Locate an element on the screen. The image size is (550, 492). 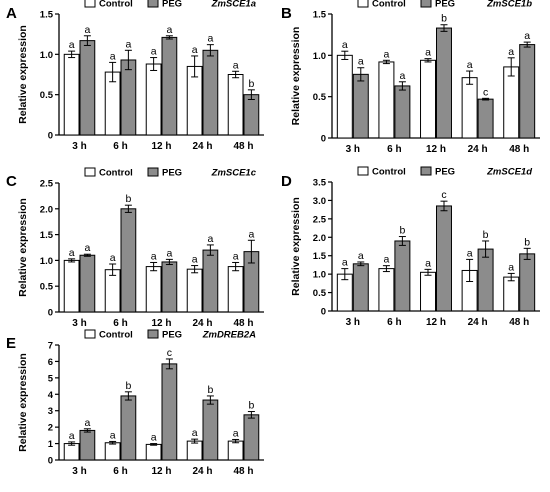
y-tick-label: 6 is located at coordinates (50, 362).